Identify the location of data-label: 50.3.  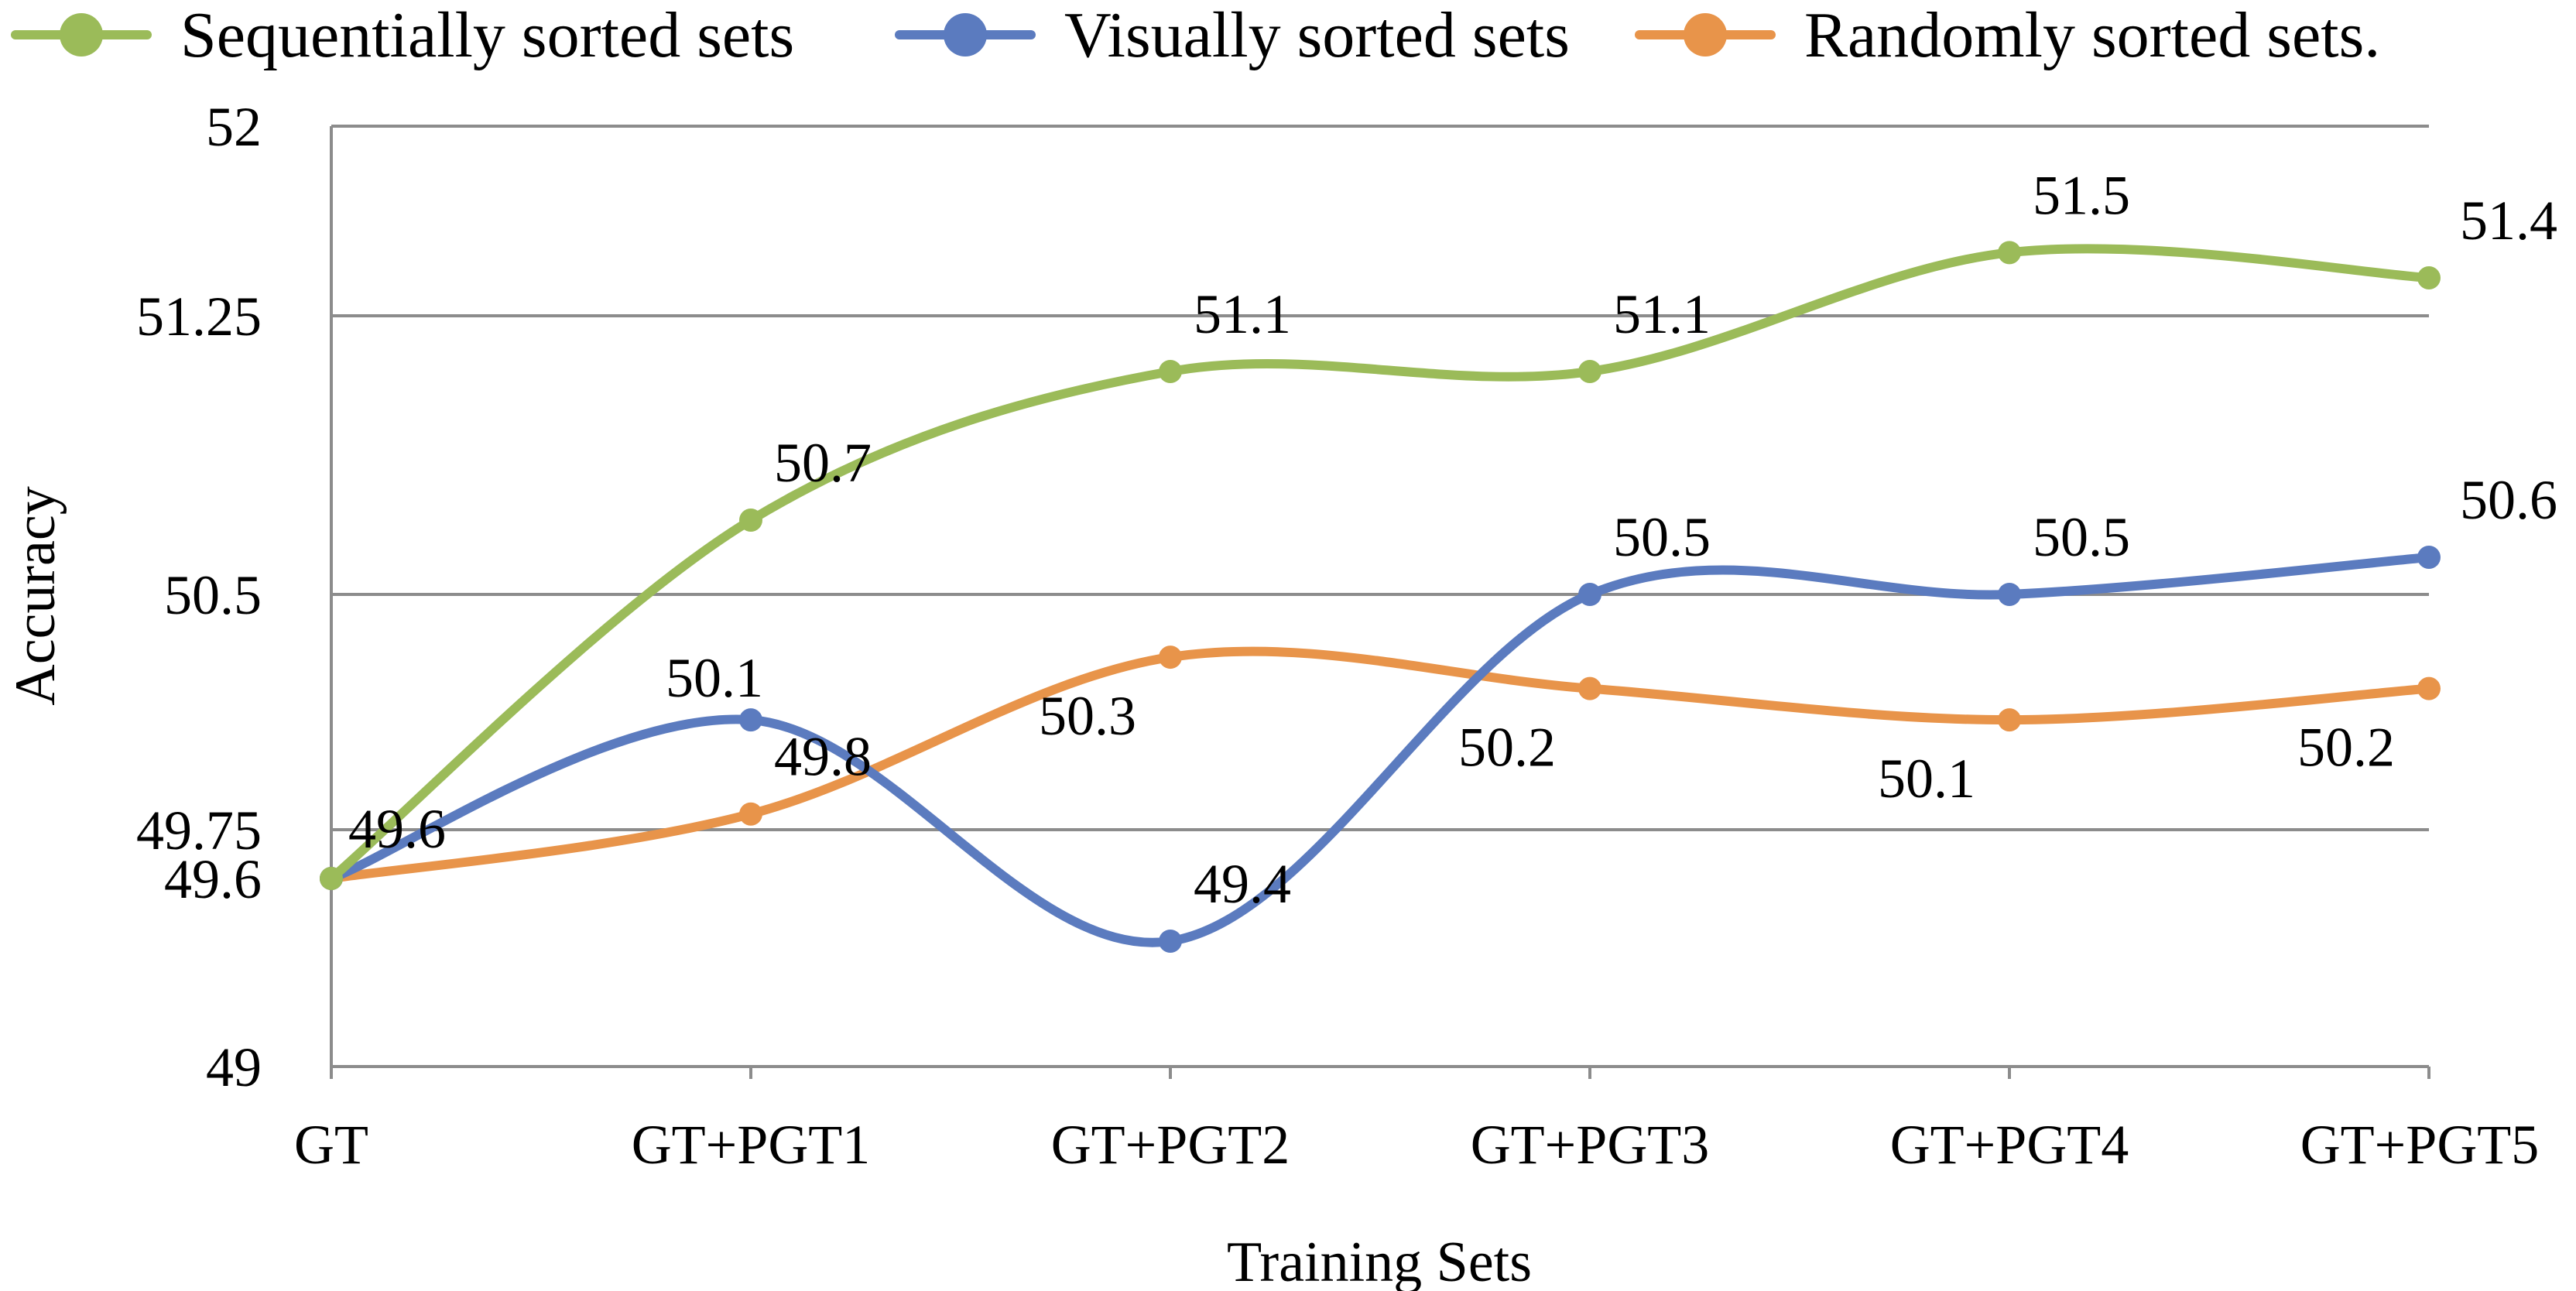
(1087, 716).